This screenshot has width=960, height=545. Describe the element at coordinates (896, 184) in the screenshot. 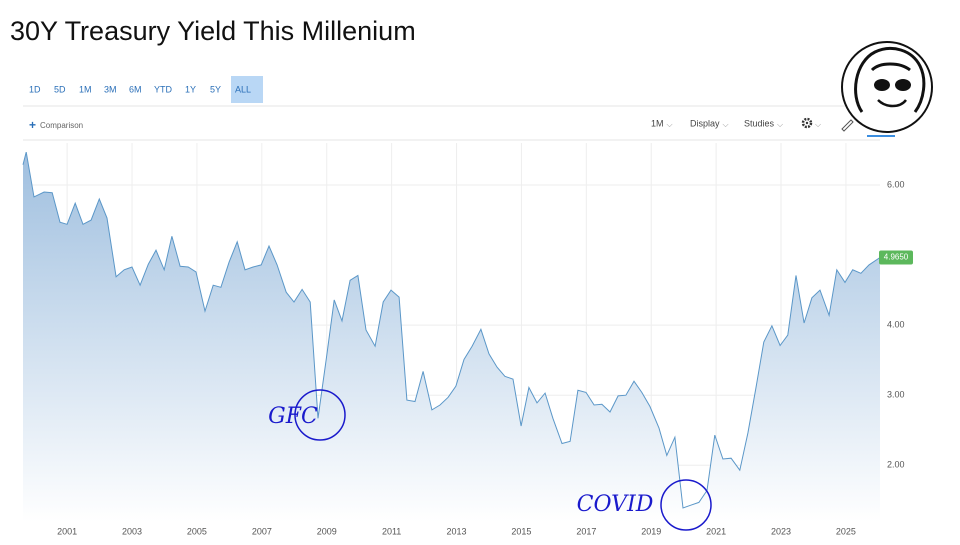

I see `y-tick-label: 6.00` at that location.